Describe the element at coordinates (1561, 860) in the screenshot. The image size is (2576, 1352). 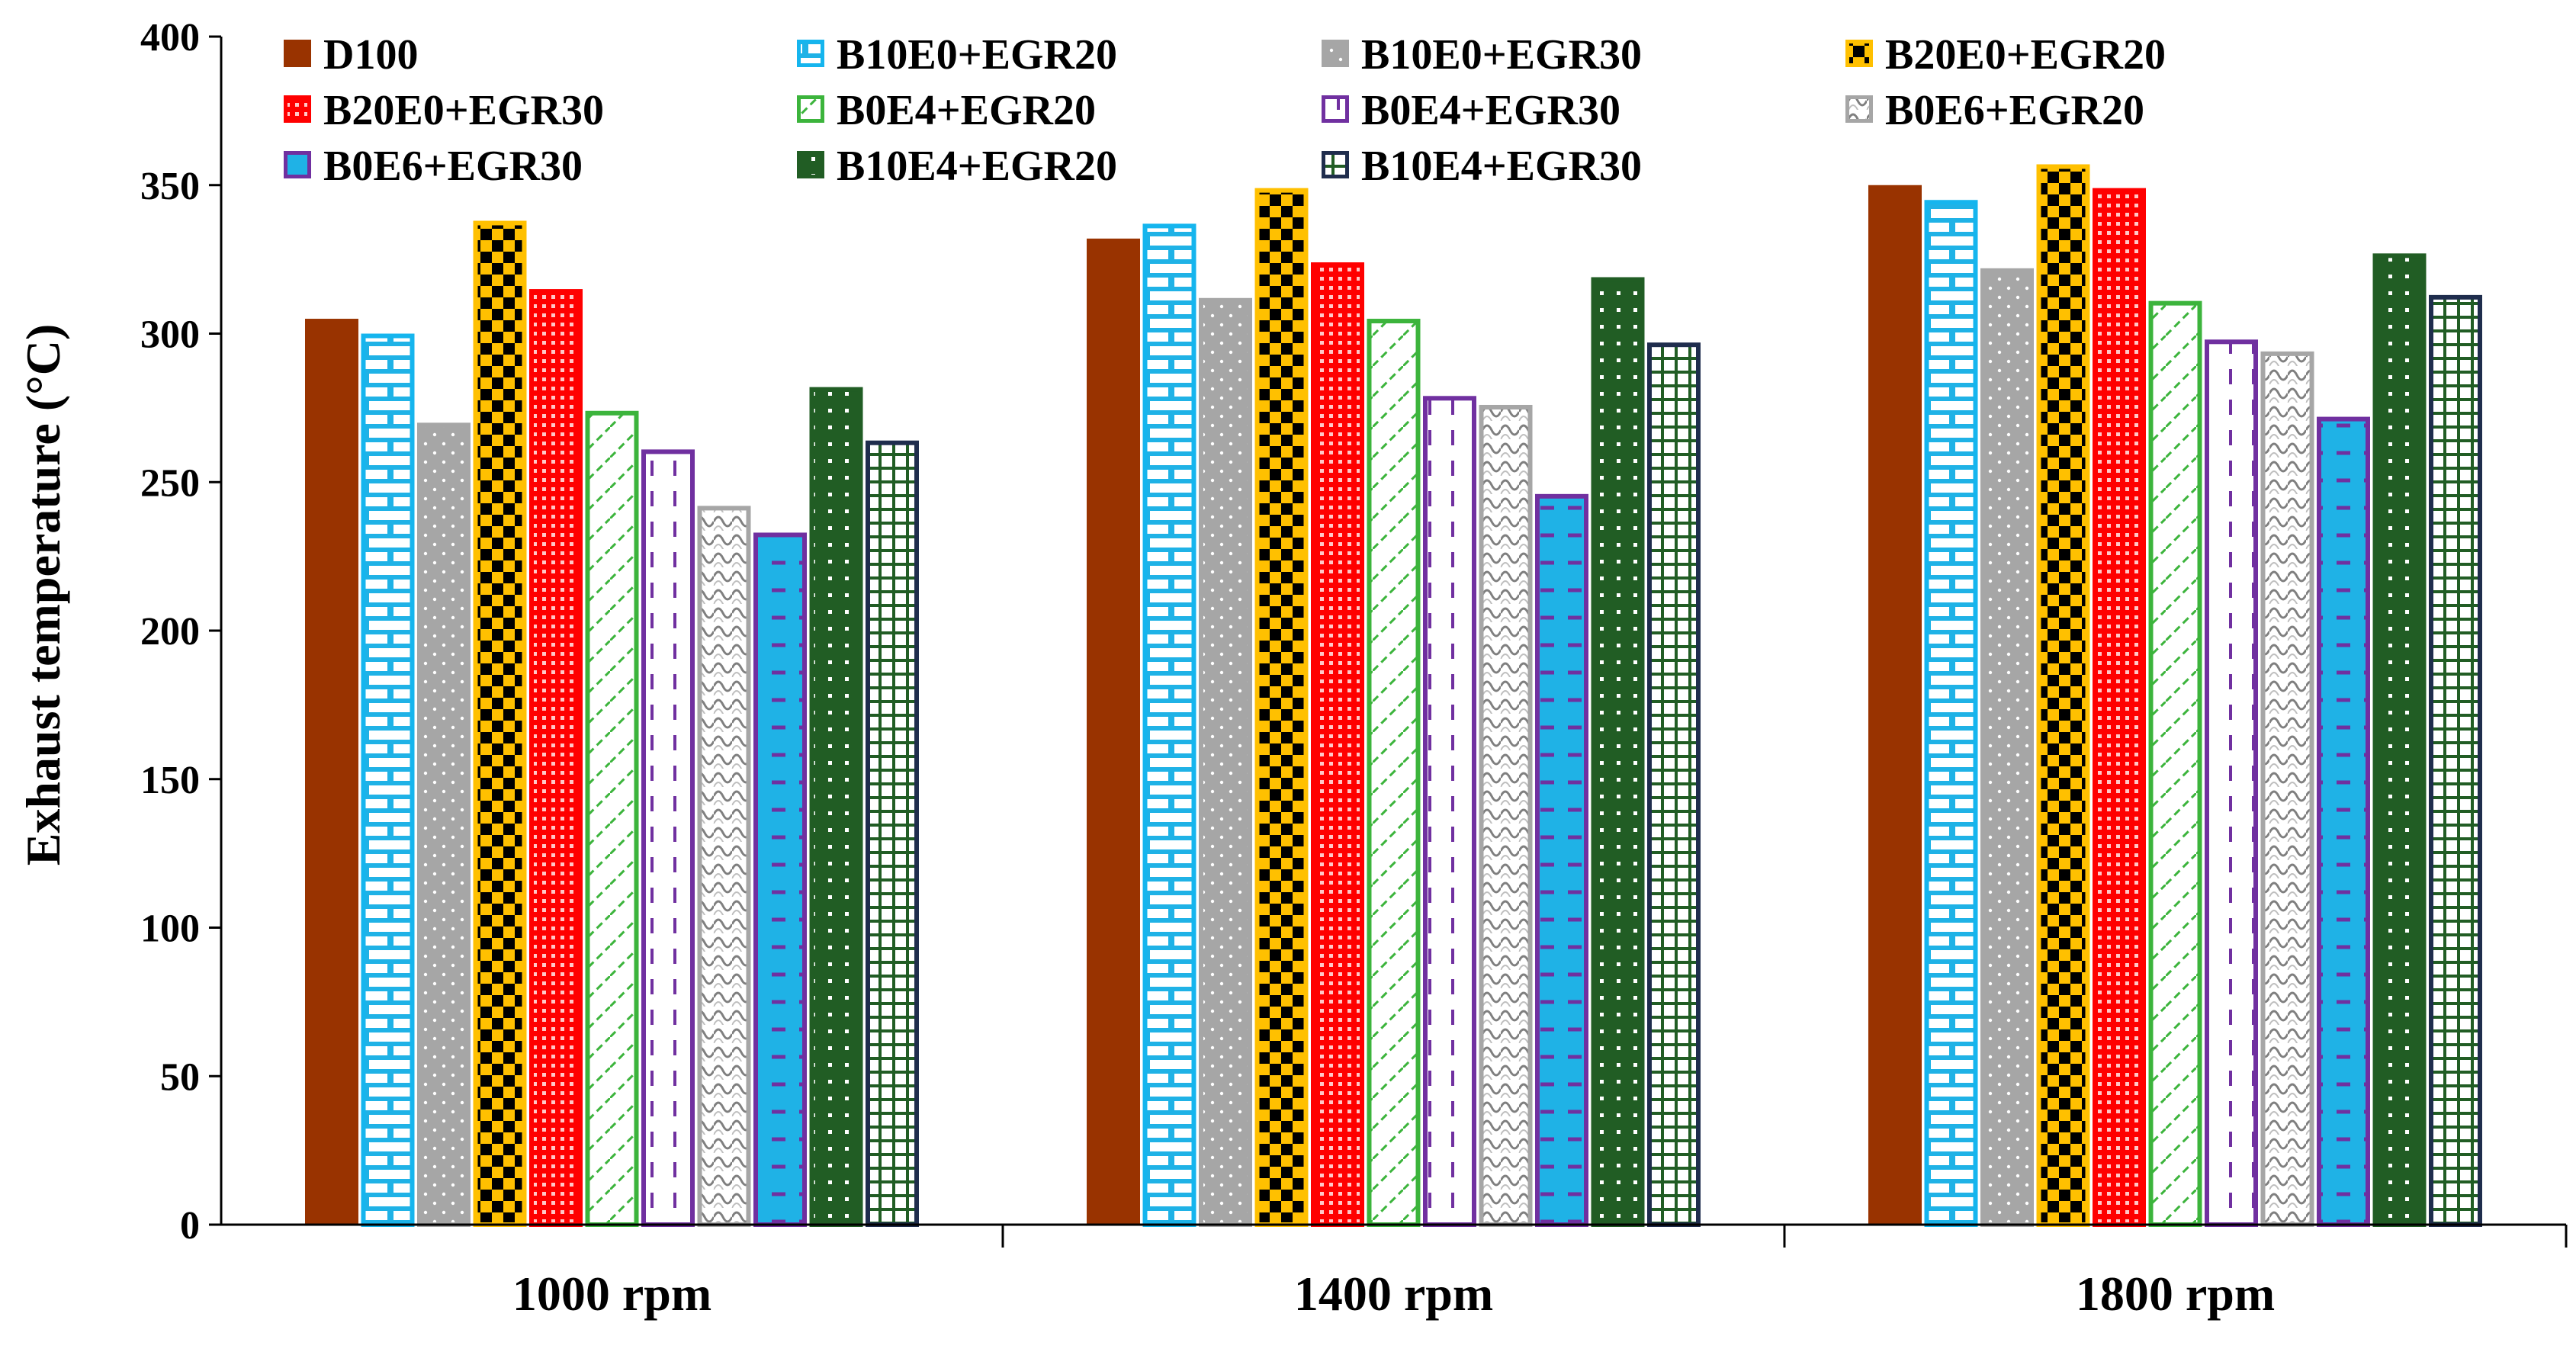
I see `bar-b0e6-egr30-1400-rpm` at that location.